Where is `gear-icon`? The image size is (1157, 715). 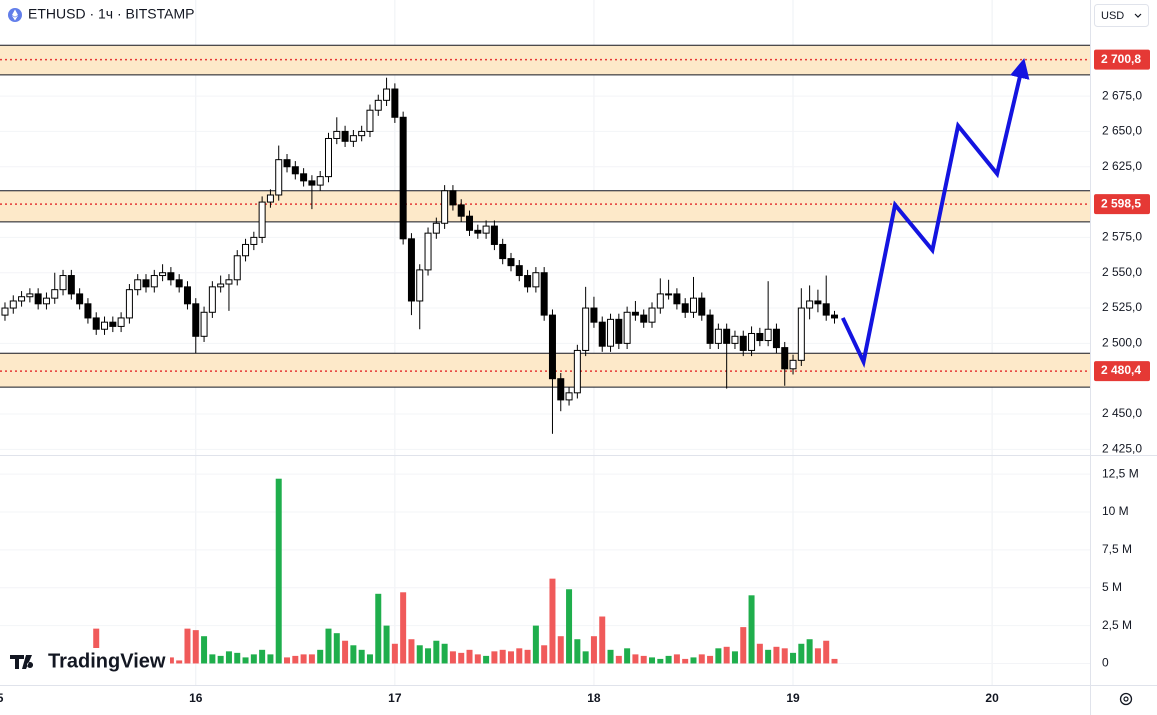 gear-icon is located at coordinates (1126, 699).